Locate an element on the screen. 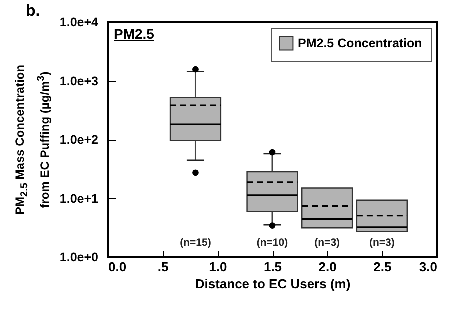 The height and width of the screenshot is (315, 466). y-tick-label: 1.0e+2 is located at coordinates (79, 140).